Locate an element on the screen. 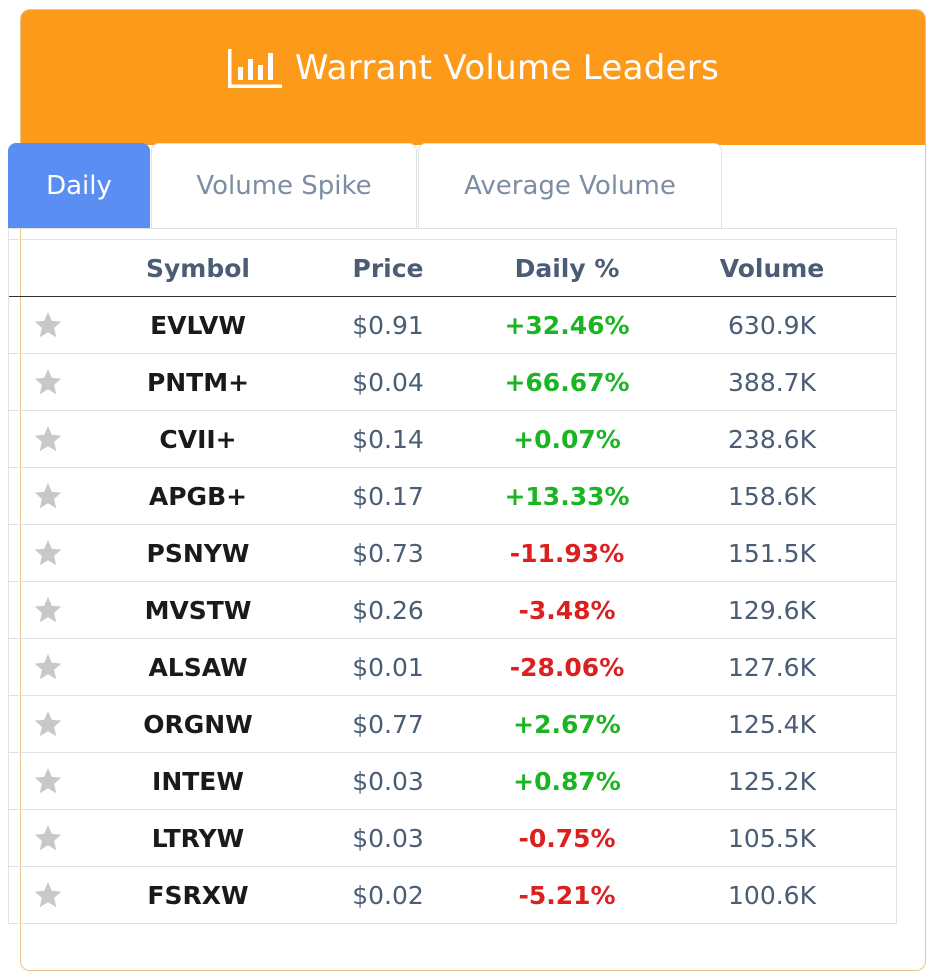 The image size is (932, 971). volume-cell: 630.9K is located at coordinates (772, 325).